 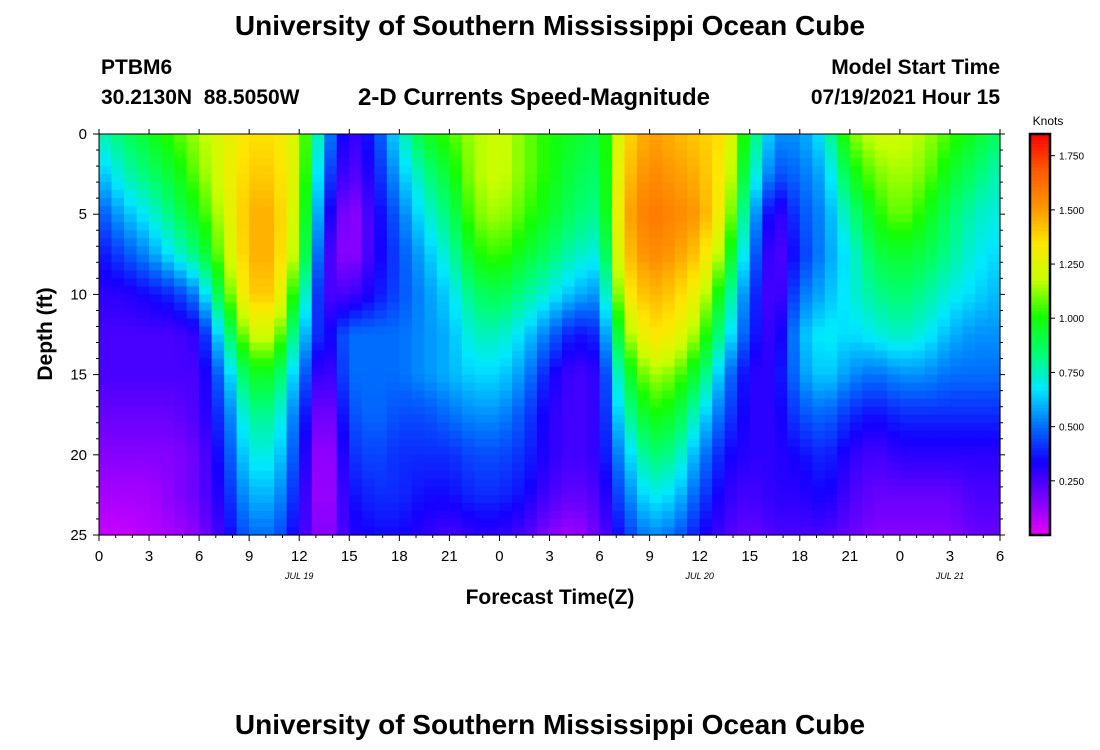 What do you see at coordinates (1071, 211) in the screenshot?
I see `colorbar-tick-label: 1.500` at bounding box center [1071, 211].